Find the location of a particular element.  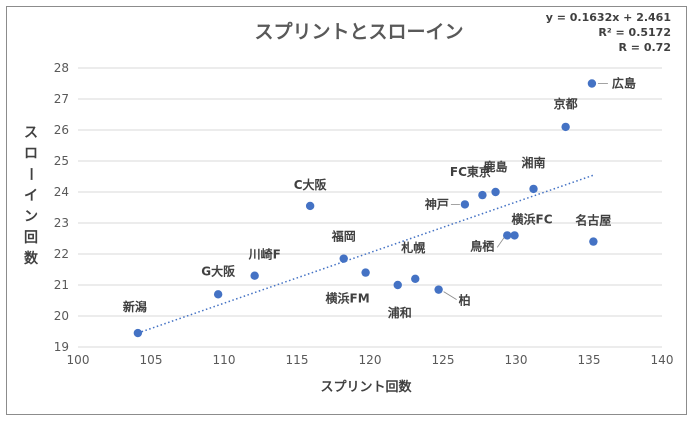

point-label: 横浜FC is located at coordinates (532, 218).